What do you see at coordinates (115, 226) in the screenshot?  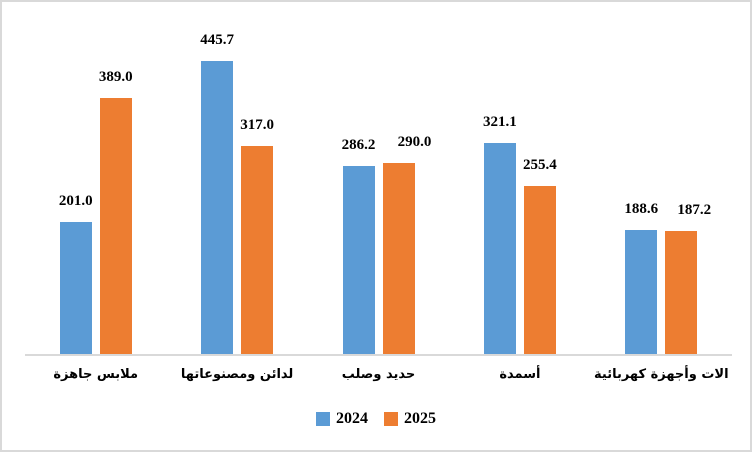 I see `bar-2025-cat1` at bounding box center [115, 226].